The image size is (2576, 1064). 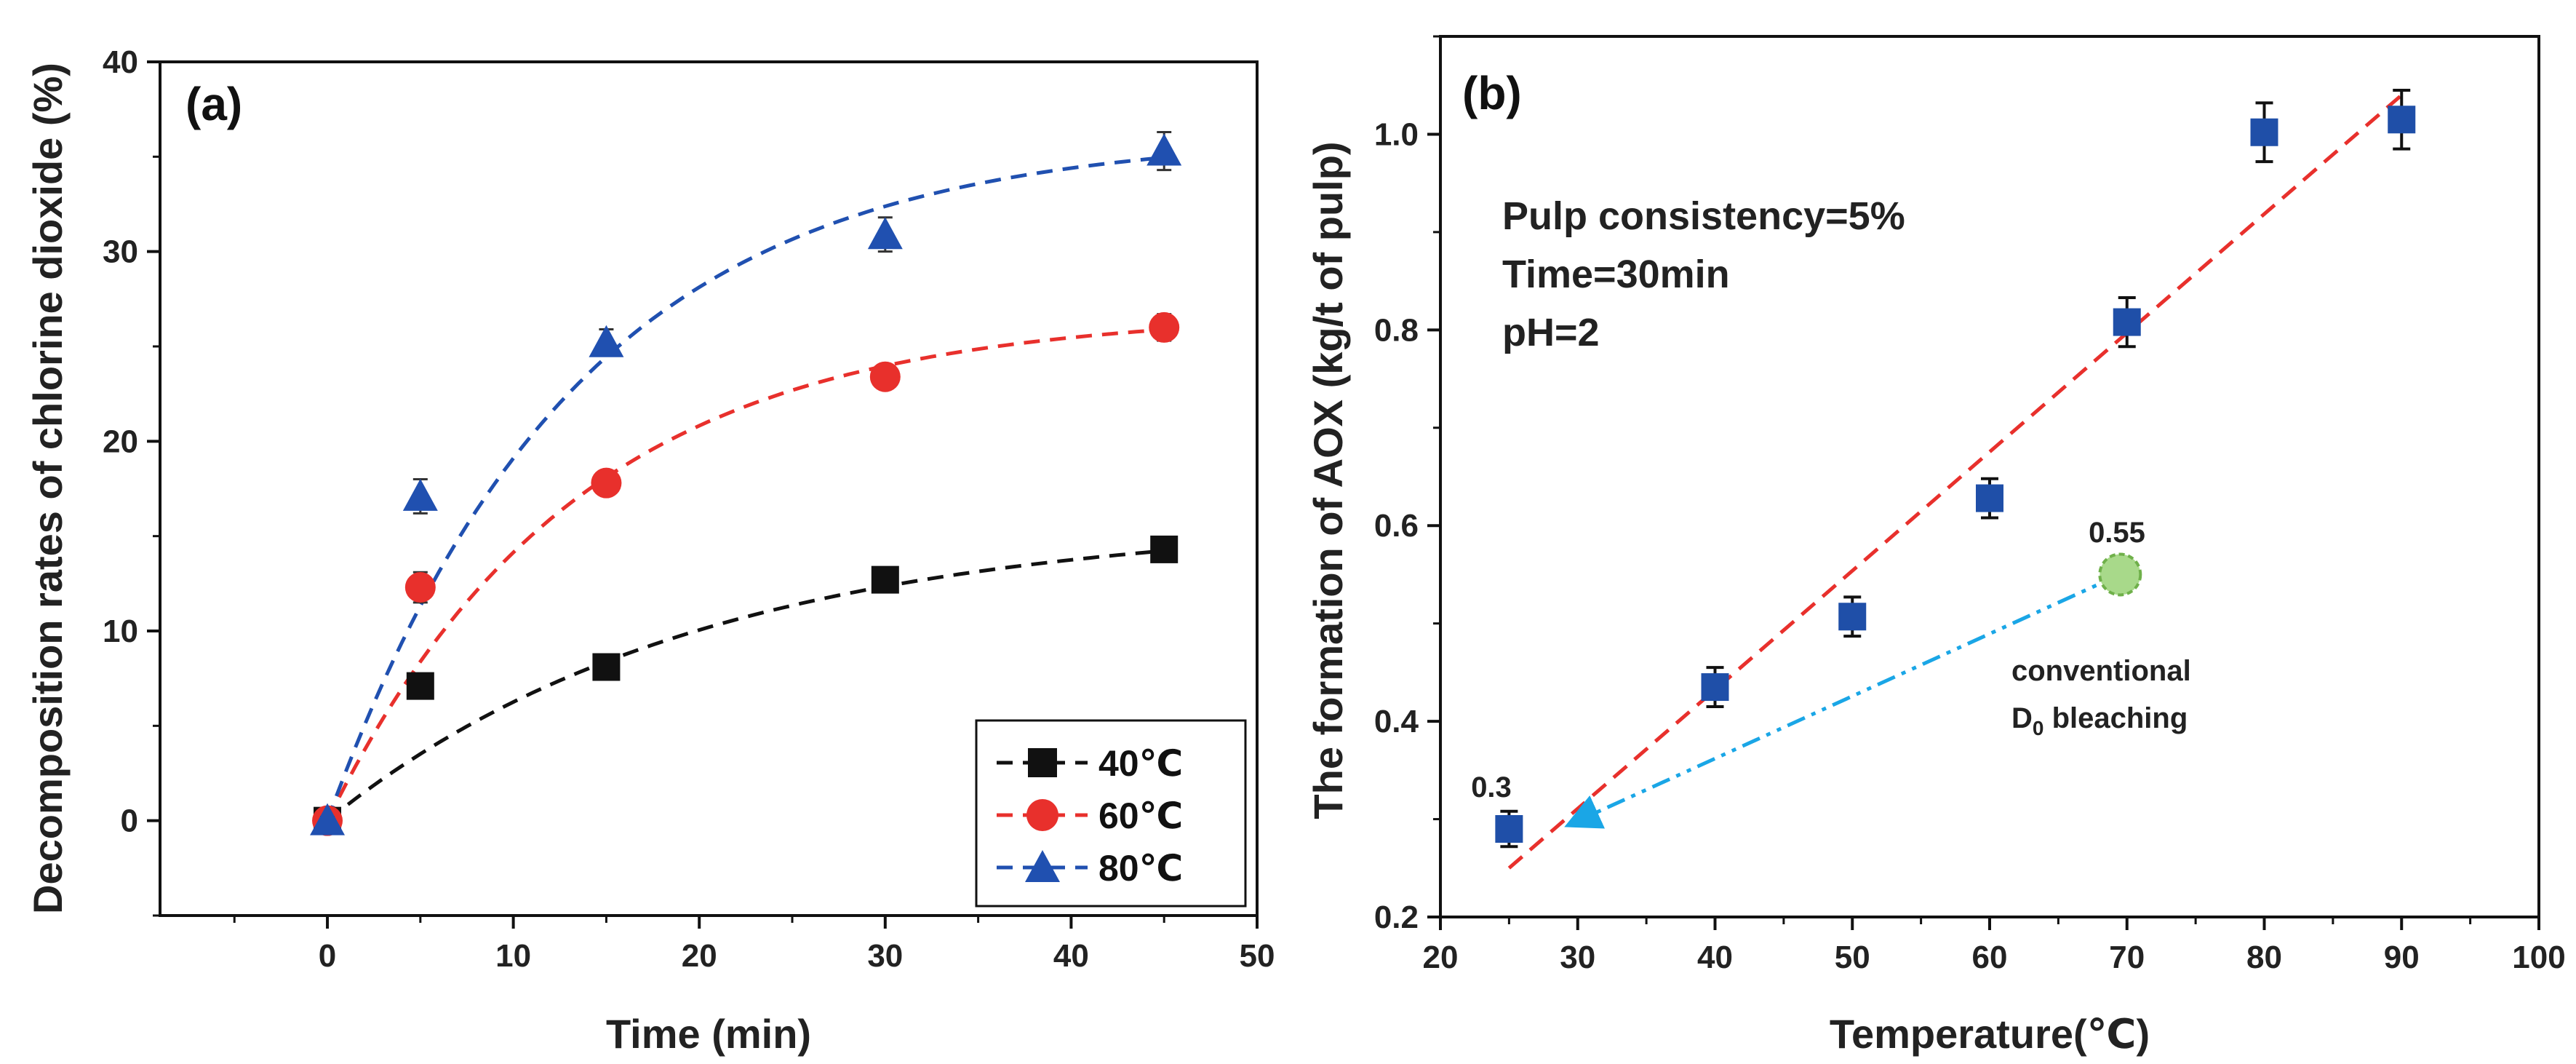 I want to click on legend-item-80c: 80℃, so click(x=1090, y=868).